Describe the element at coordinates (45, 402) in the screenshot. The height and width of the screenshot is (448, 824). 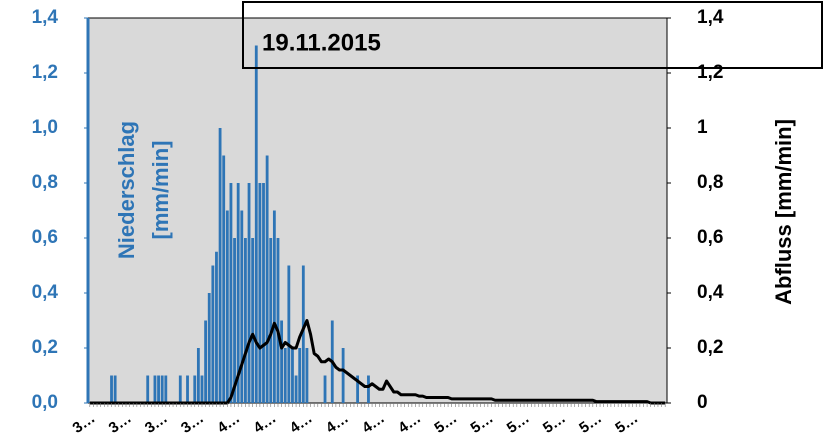
I see `y-tick-label: 0,0` at that location.